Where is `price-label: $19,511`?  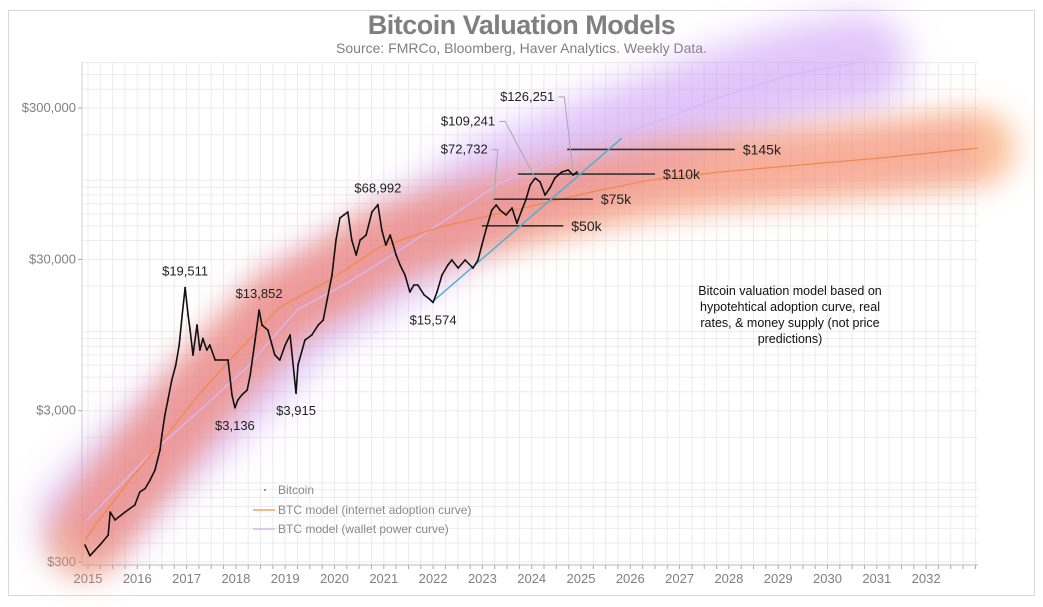 price-label: $19,511 is located at coordinates (185, 271).